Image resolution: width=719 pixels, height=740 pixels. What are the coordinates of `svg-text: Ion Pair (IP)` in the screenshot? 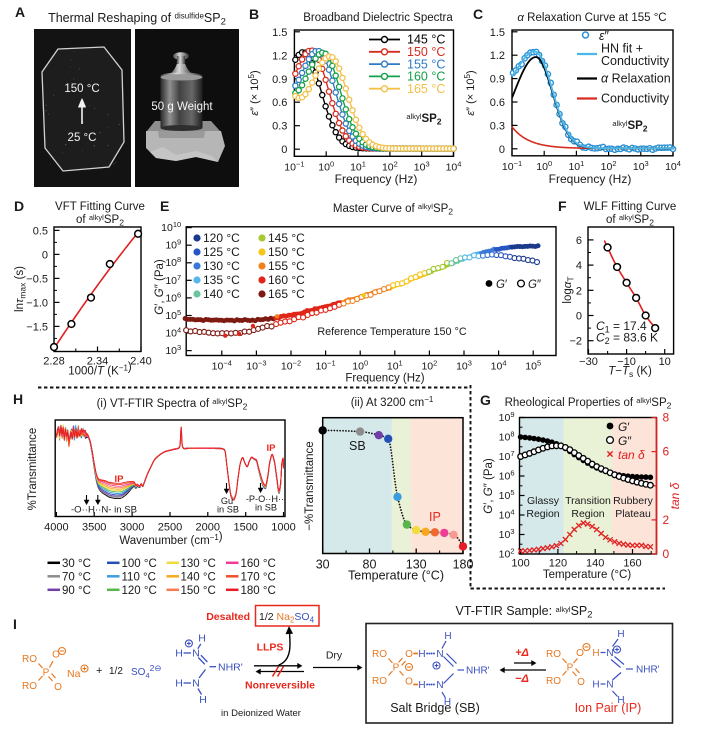 It's located at (608, 708).